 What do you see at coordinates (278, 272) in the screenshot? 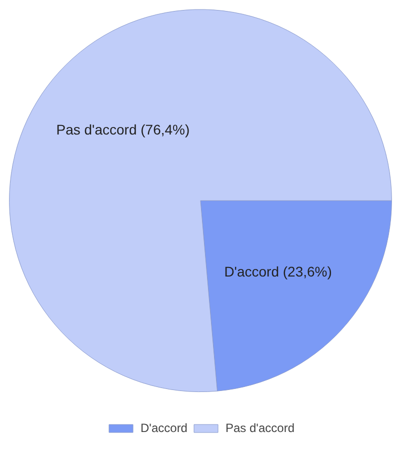
I see `data-label: D'accord (23,6%)` at bounding box center [278, 272].